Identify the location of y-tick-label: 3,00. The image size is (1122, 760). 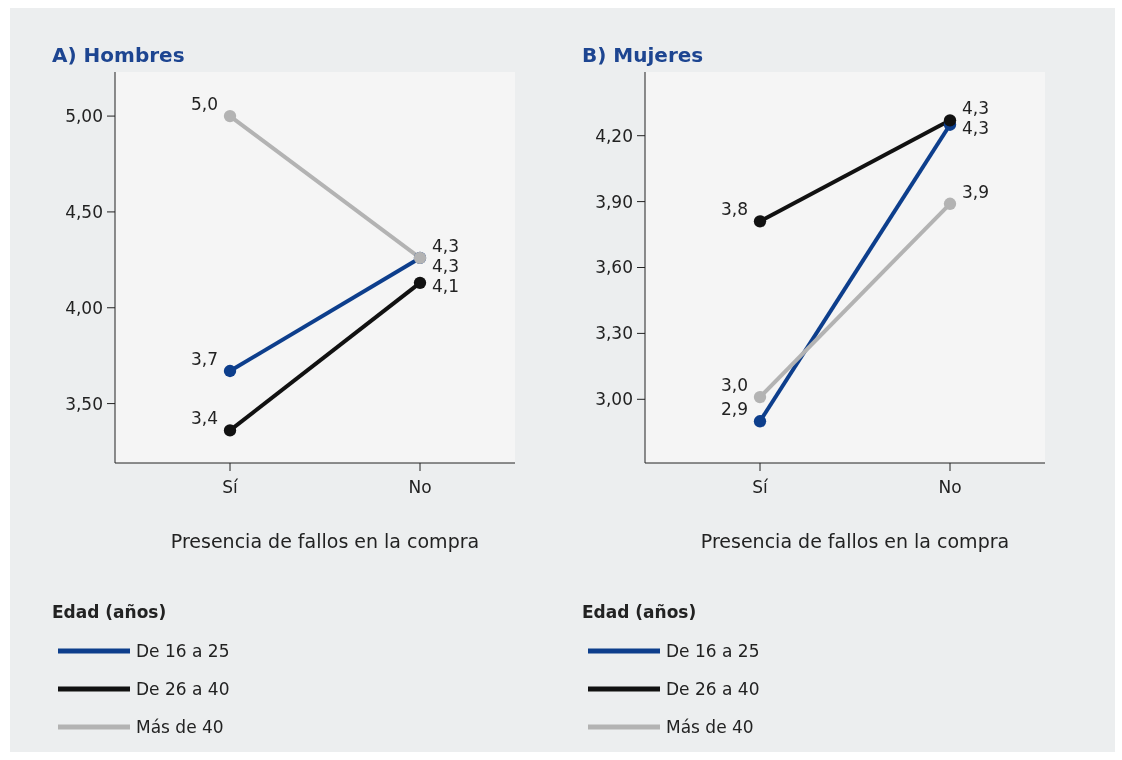
(614, 399).